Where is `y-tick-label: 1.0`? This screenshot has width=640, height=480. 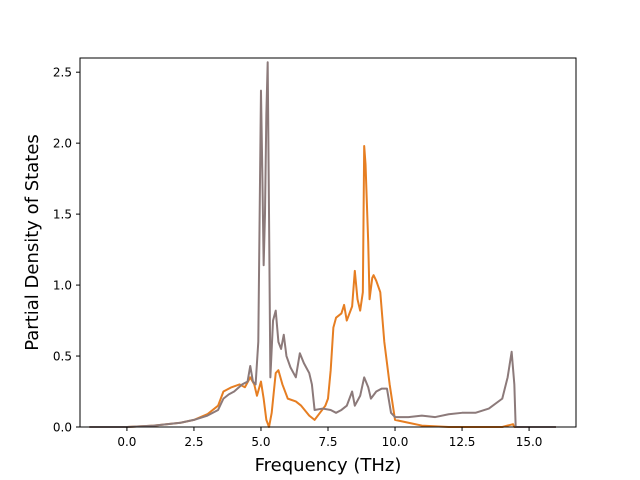 y-tick-label: 1.0 is located at coordinates (62, 286).